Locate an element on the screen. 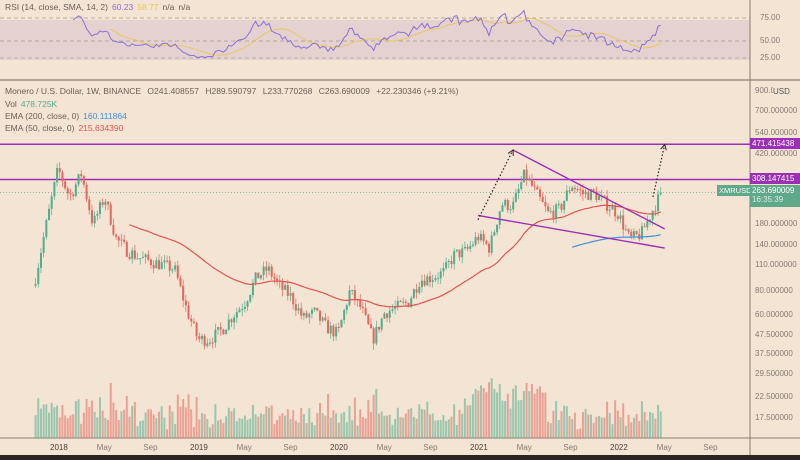 This screenshot has height=460, width=800. price-tick: 700.000000 is located at coordinates (776, 111).